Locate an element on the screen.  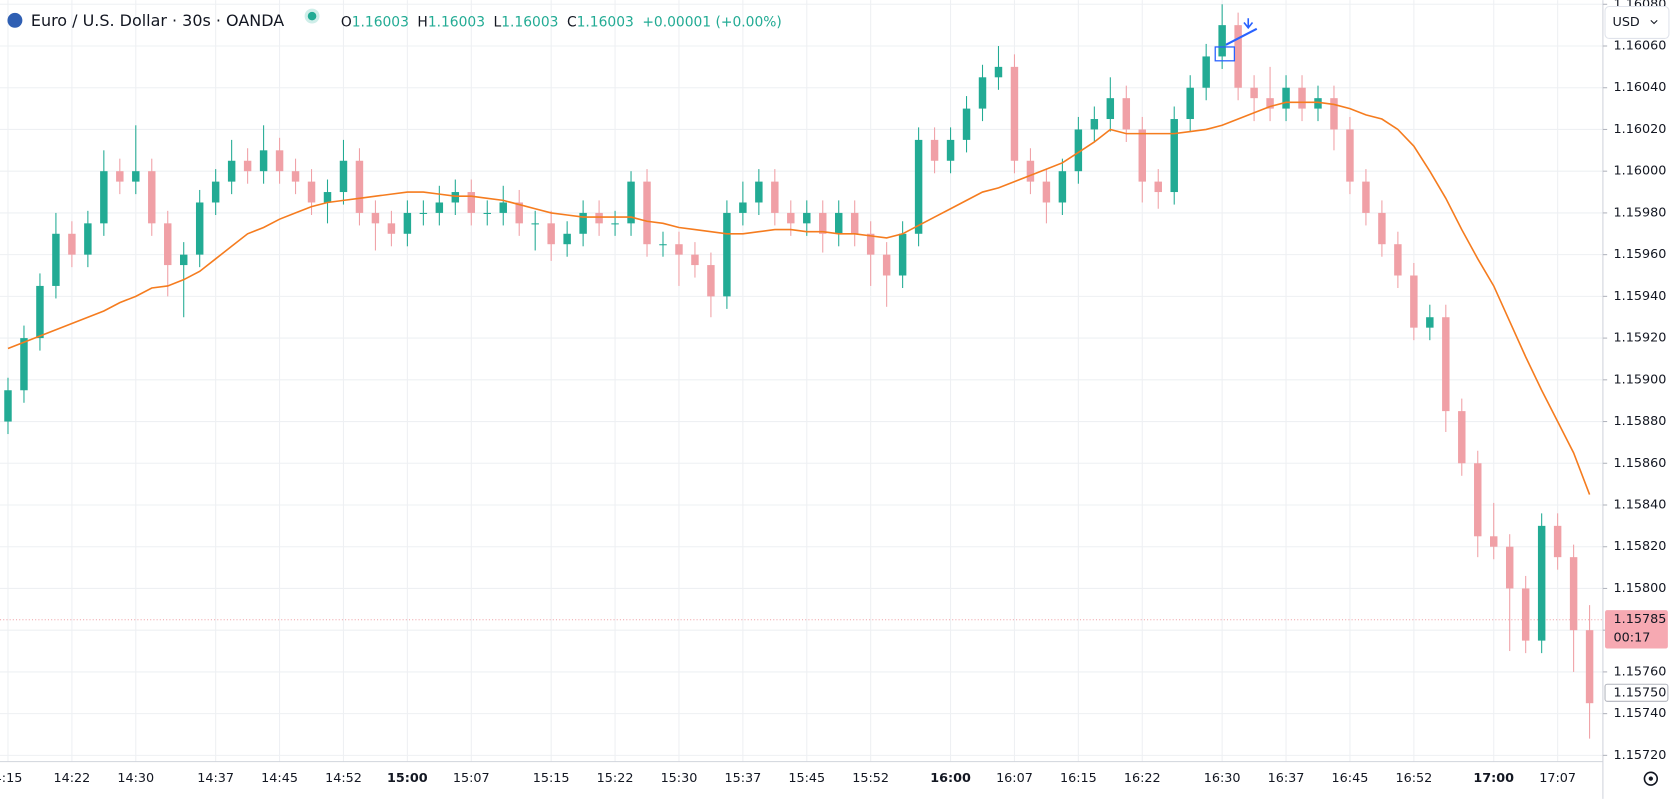
status-dot is located at coordinates (312, 16).